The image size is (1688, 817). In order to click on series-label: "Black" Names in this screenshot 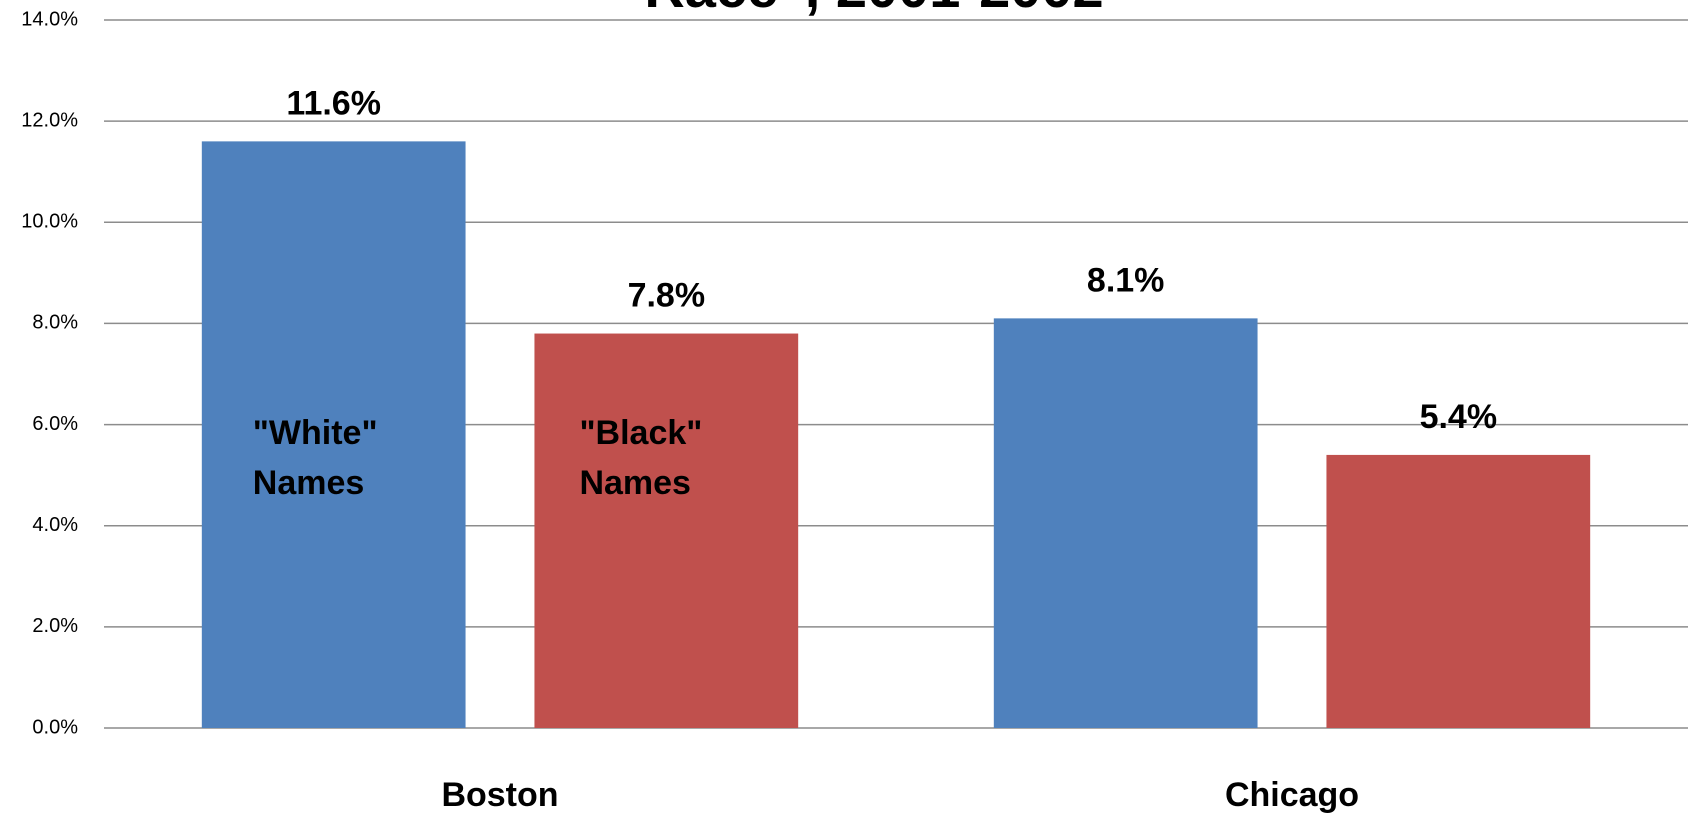, I will do `click(641, 457)`.